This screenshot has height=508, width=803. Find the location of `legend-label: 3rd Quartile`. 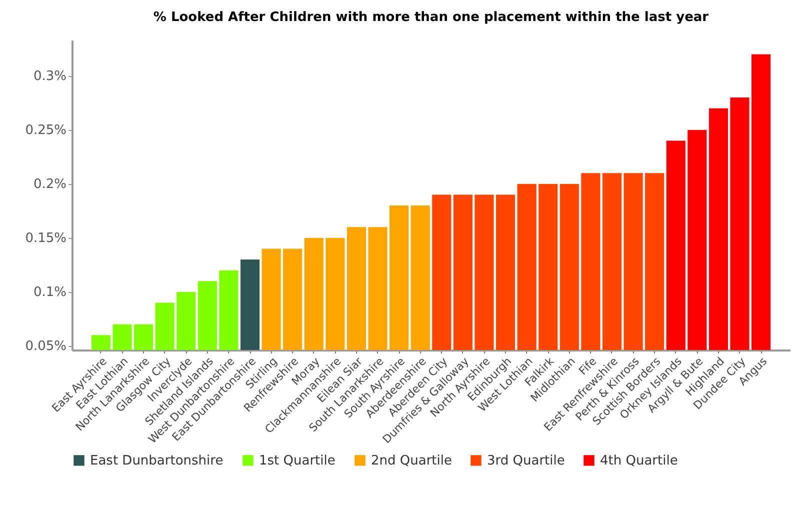

legend-label: 3rd Quartile is located at coordinates (526, 460).